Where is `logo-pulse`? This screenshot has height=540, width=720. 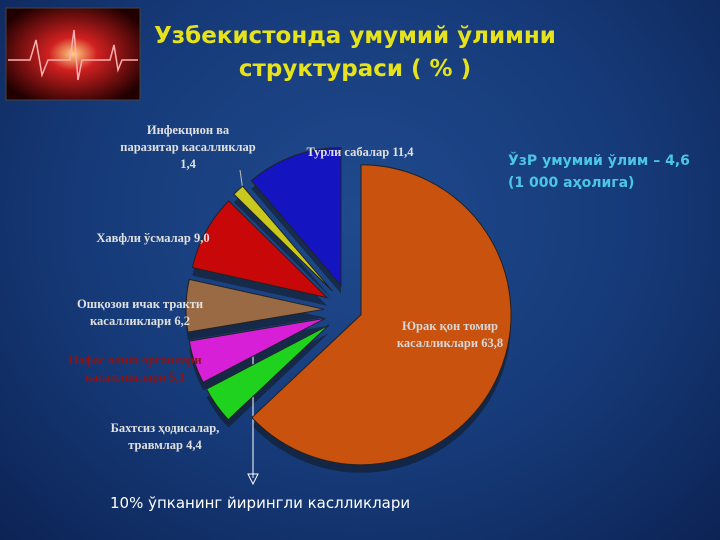 logo-pulse is located at coordinates (73, 55).